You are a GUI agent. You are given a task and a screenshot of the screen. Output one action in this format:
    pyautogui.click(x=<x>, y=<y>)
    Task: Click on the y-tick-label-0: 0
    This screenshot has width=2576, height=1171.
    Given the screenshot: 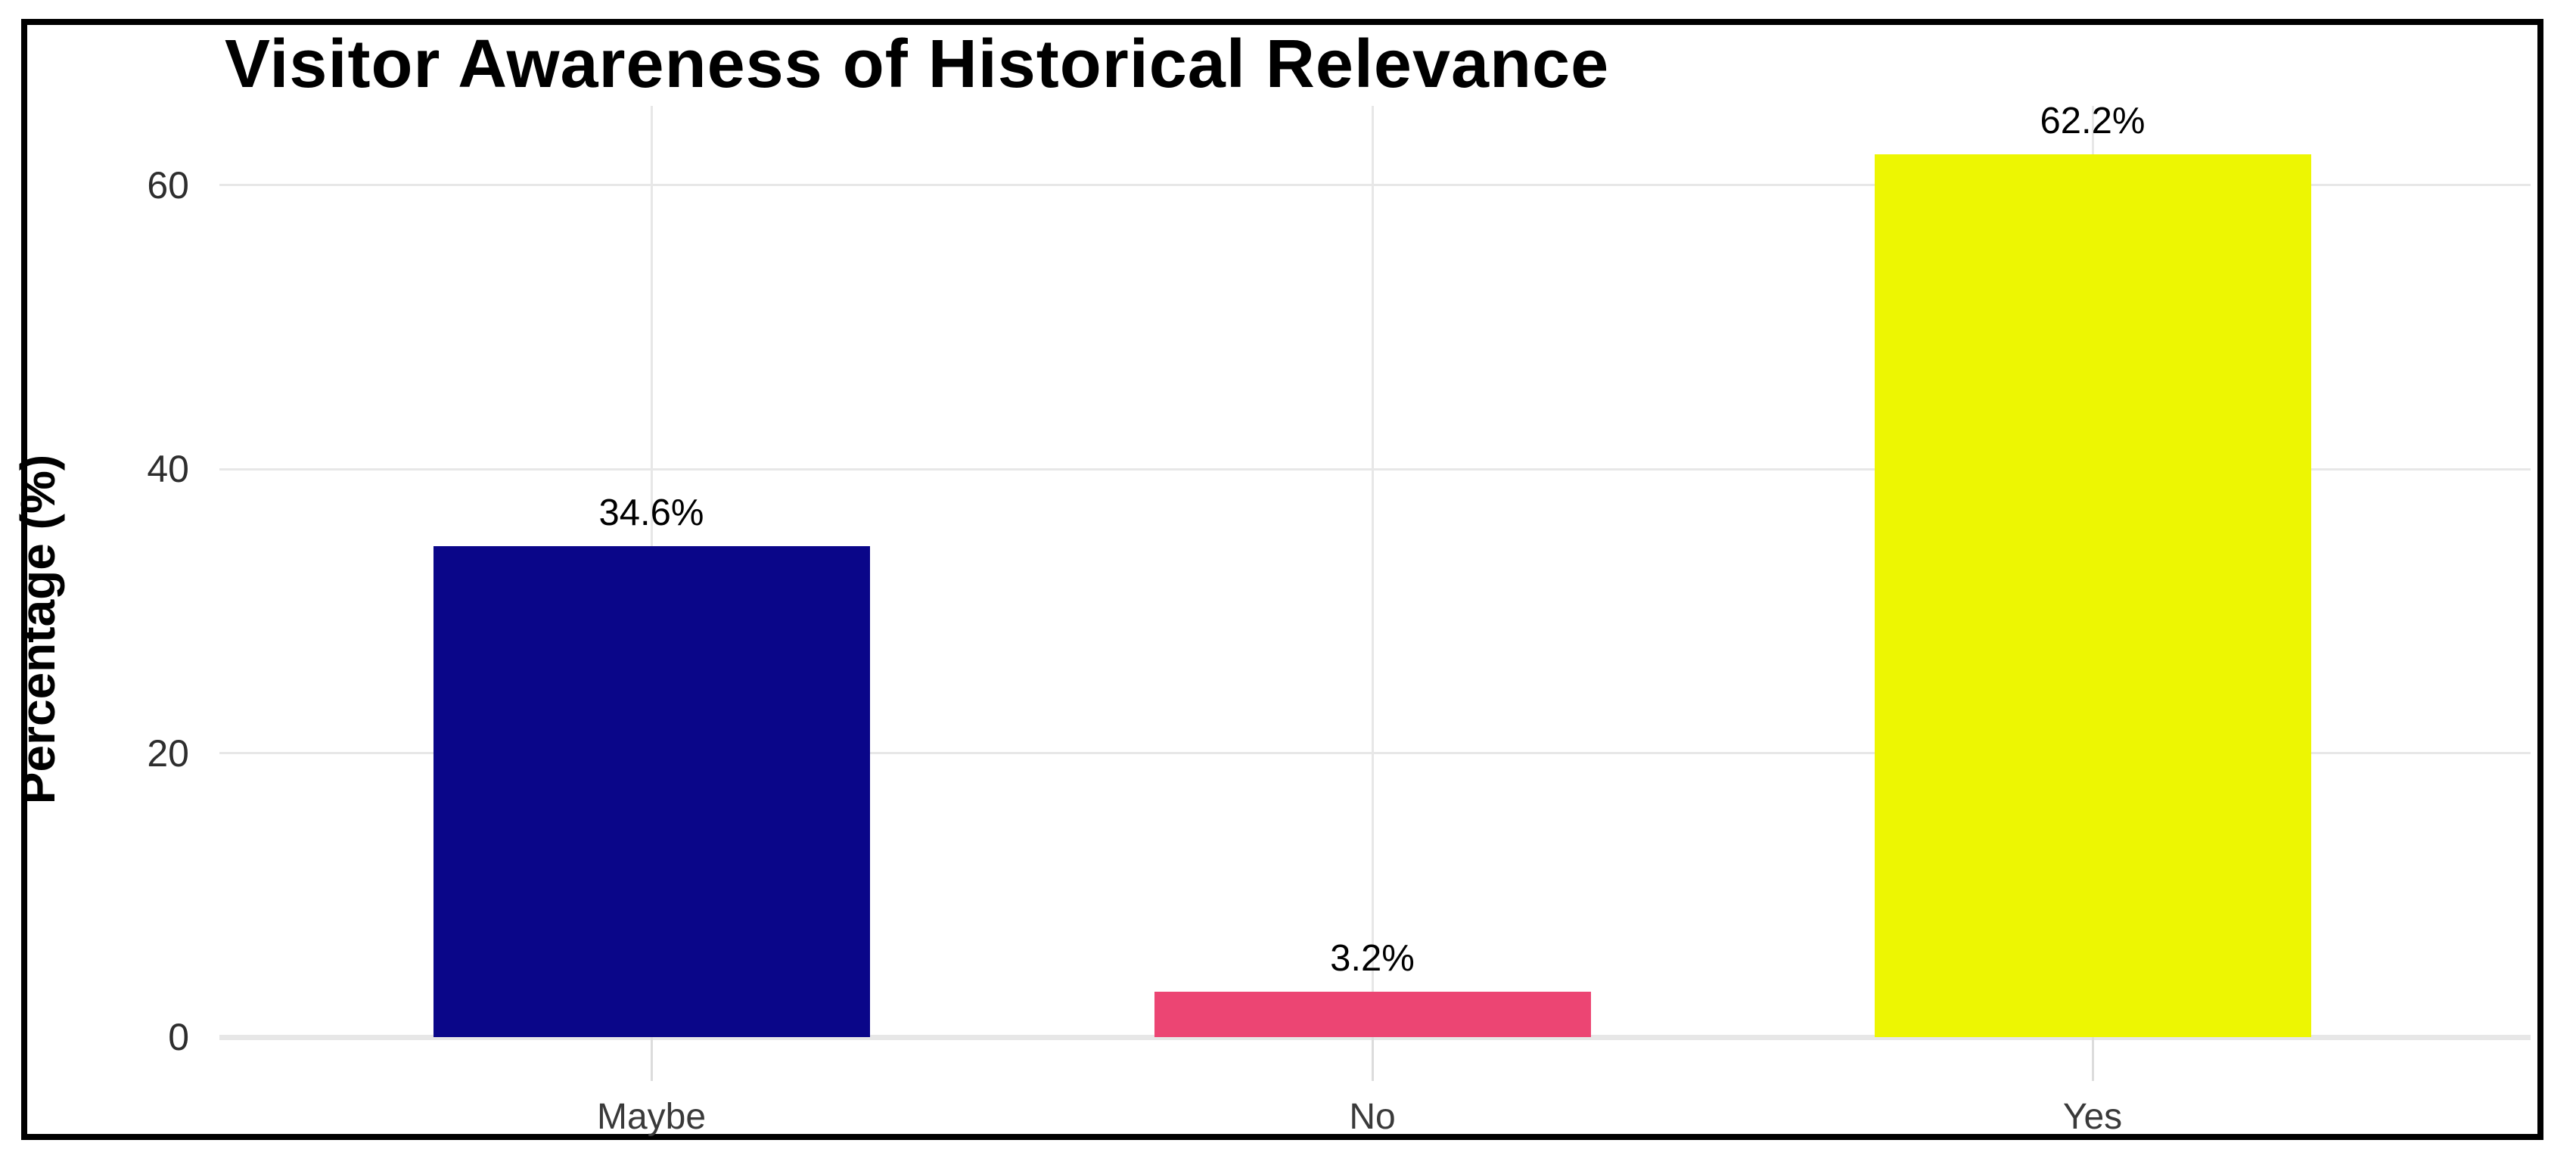 What is the action you would take?
    pyautogui.click(x=178, y=1037)
    